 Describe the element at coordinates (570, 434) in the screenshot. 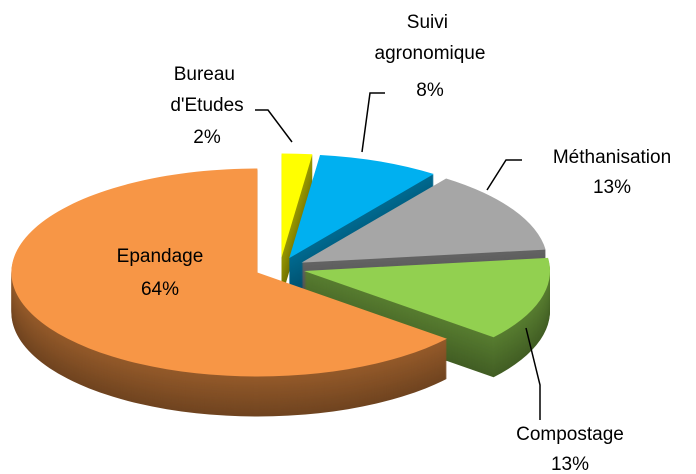

I see `category-label: Compostage` at that location.